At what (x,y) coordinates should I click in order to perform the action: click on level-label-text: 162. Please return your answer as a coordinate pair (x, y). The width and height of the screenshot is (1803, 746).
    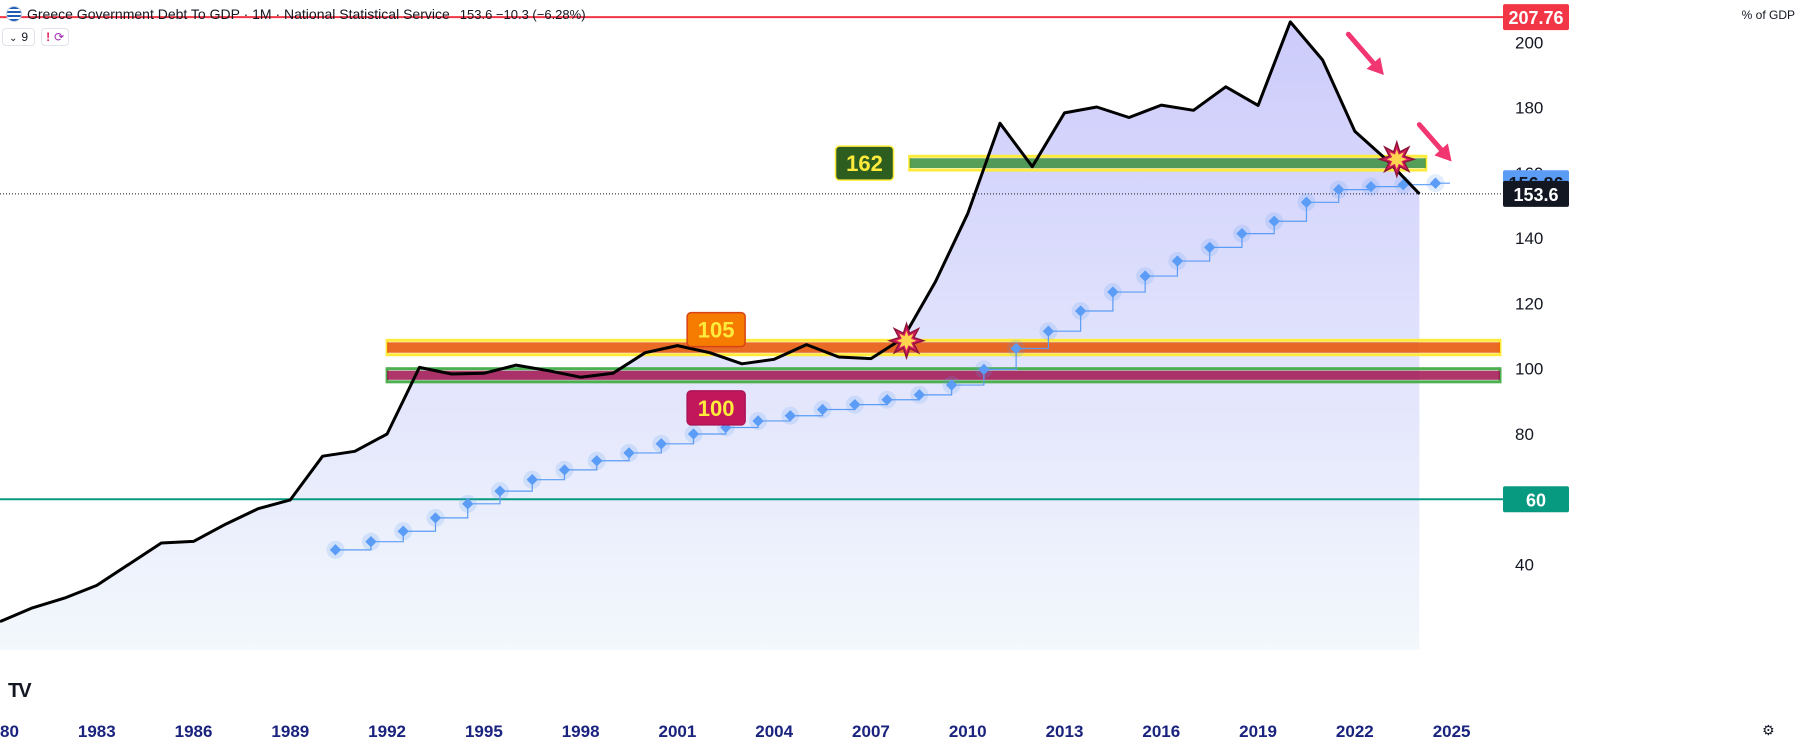
    Looking at the image, I should click on (864, 163).